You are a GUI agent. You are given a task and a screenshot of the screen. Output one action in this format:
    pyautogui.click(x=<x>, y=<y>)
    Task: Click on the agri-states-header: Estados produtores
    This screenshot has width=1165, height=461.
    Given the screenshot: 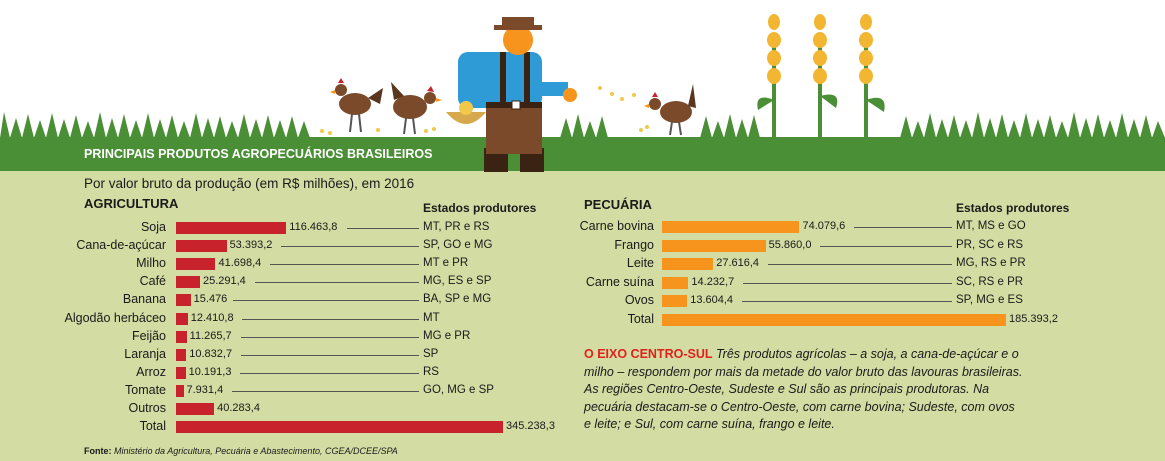 What is the action you would take?
    pyautogui.click(x=480, y=208)
    